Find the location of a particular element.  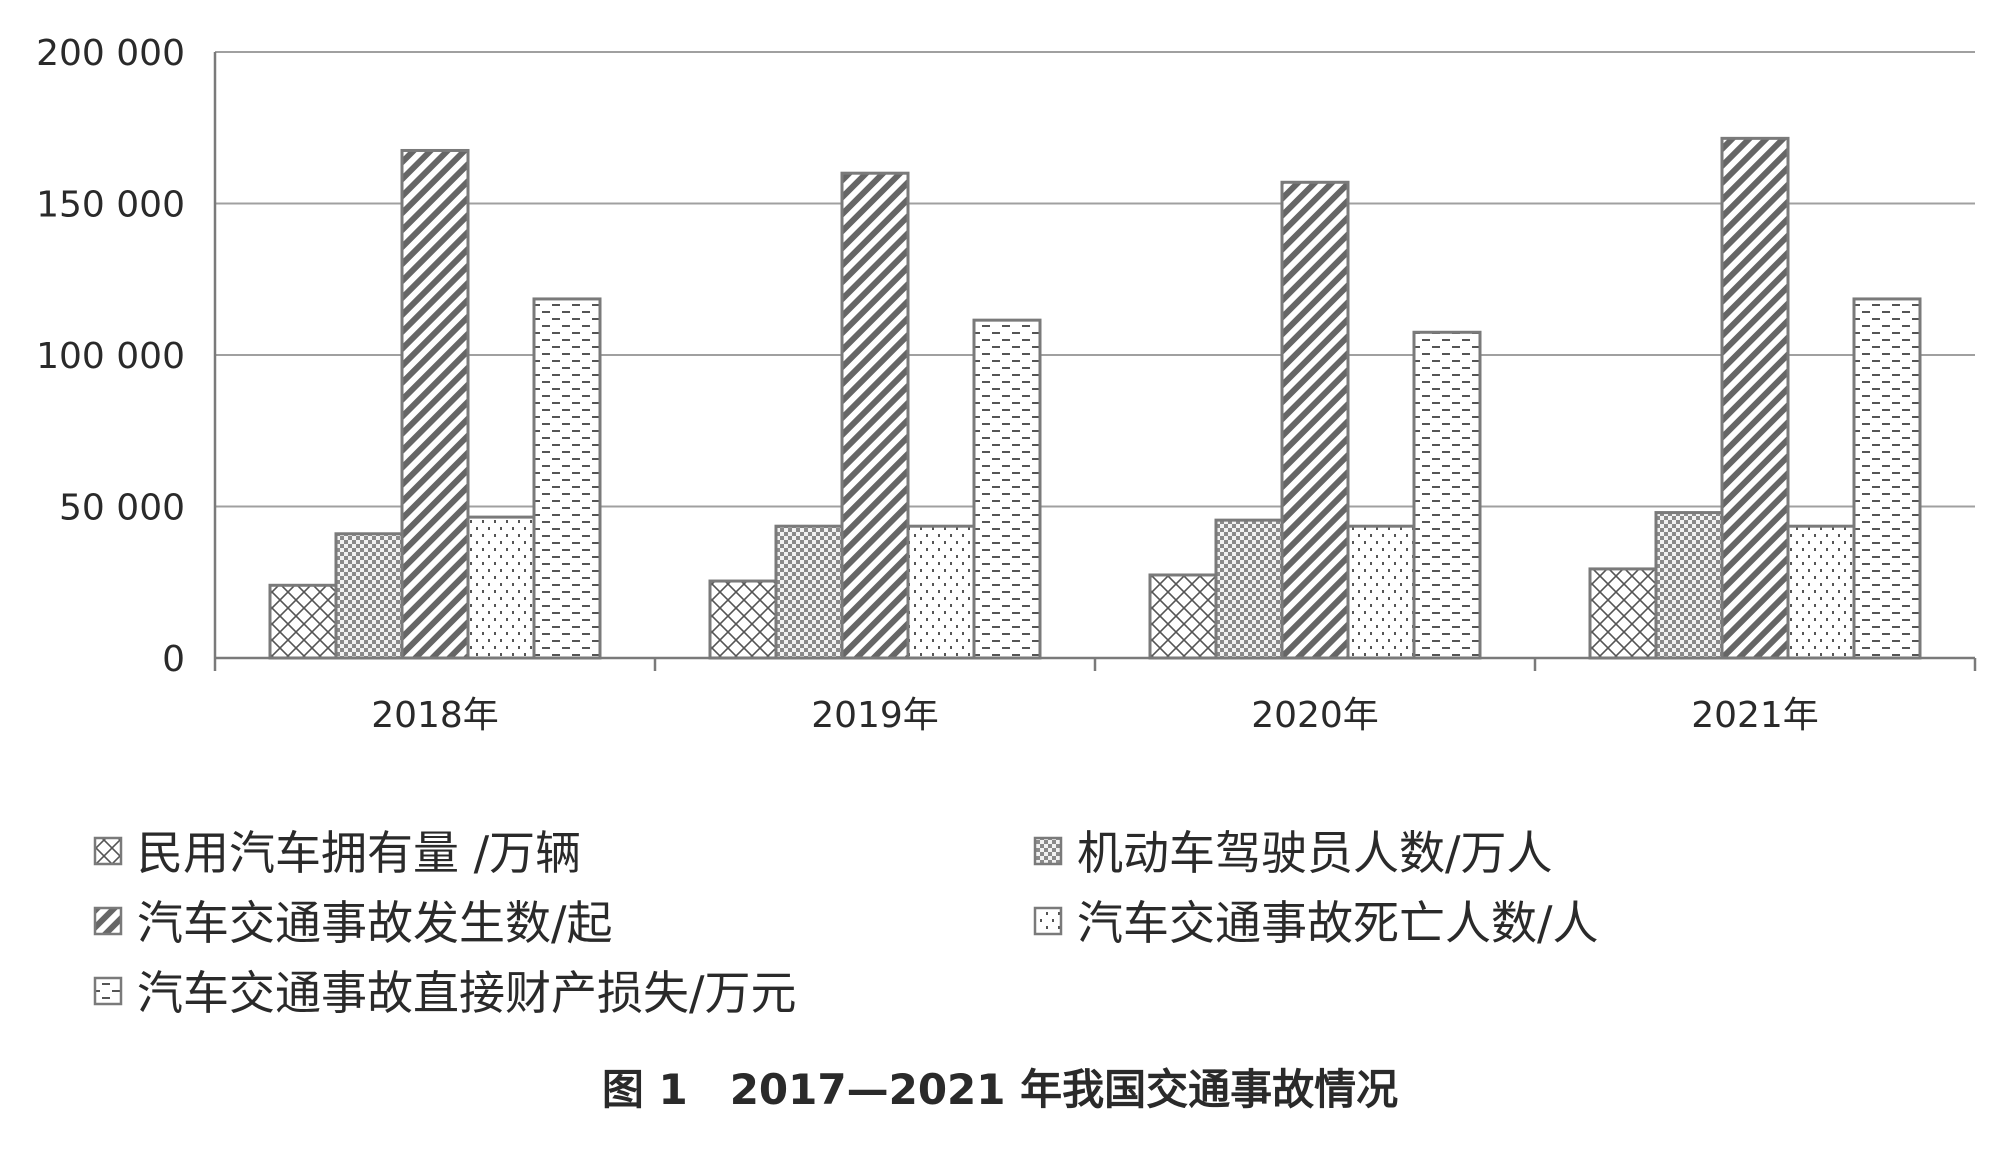

y-tick-label: 200 000 is located at coordinates (110, 53).